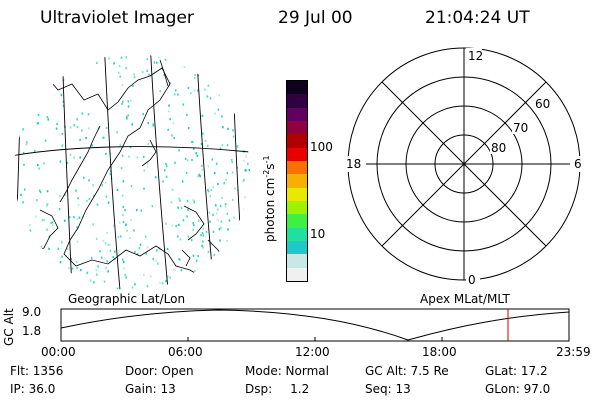  Describe the element at coordinates (573, 352) in the screenshot. I see `orbit-xtick-2359: 23:59` at that location.